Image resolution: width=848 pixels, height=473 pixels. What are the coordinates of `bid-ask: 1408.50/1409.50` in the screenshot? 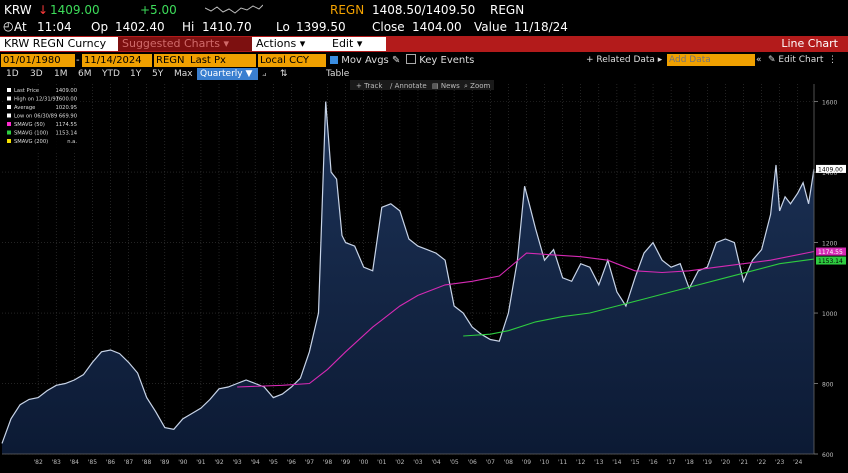 It's located at (424, 10).